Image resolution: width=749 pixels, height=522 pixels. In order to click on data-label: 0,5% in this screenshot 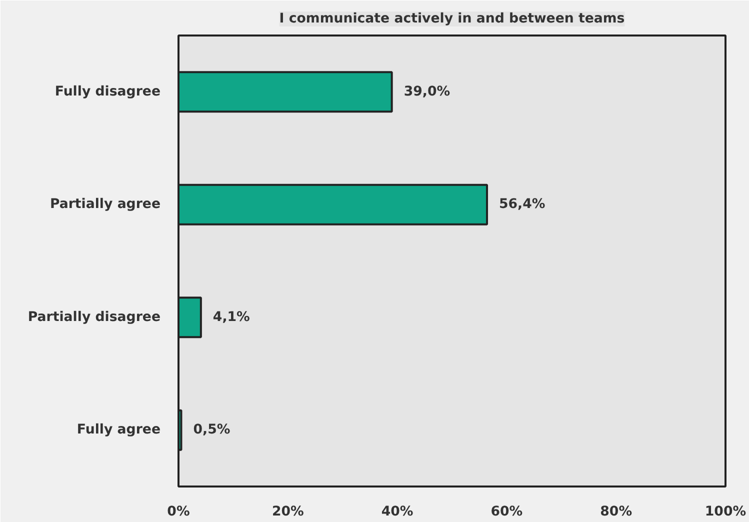, I will do `click(211, 430)`.